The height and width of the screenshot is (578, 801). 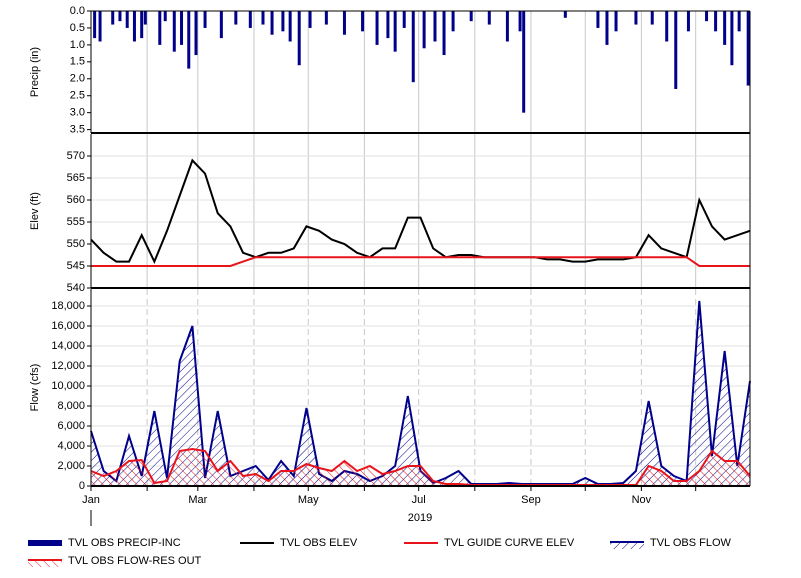 What do you see at coordinates (77, 113) in the screenshot?
I see `y-tick-label: 3.0` at bounding box center [77, 113].